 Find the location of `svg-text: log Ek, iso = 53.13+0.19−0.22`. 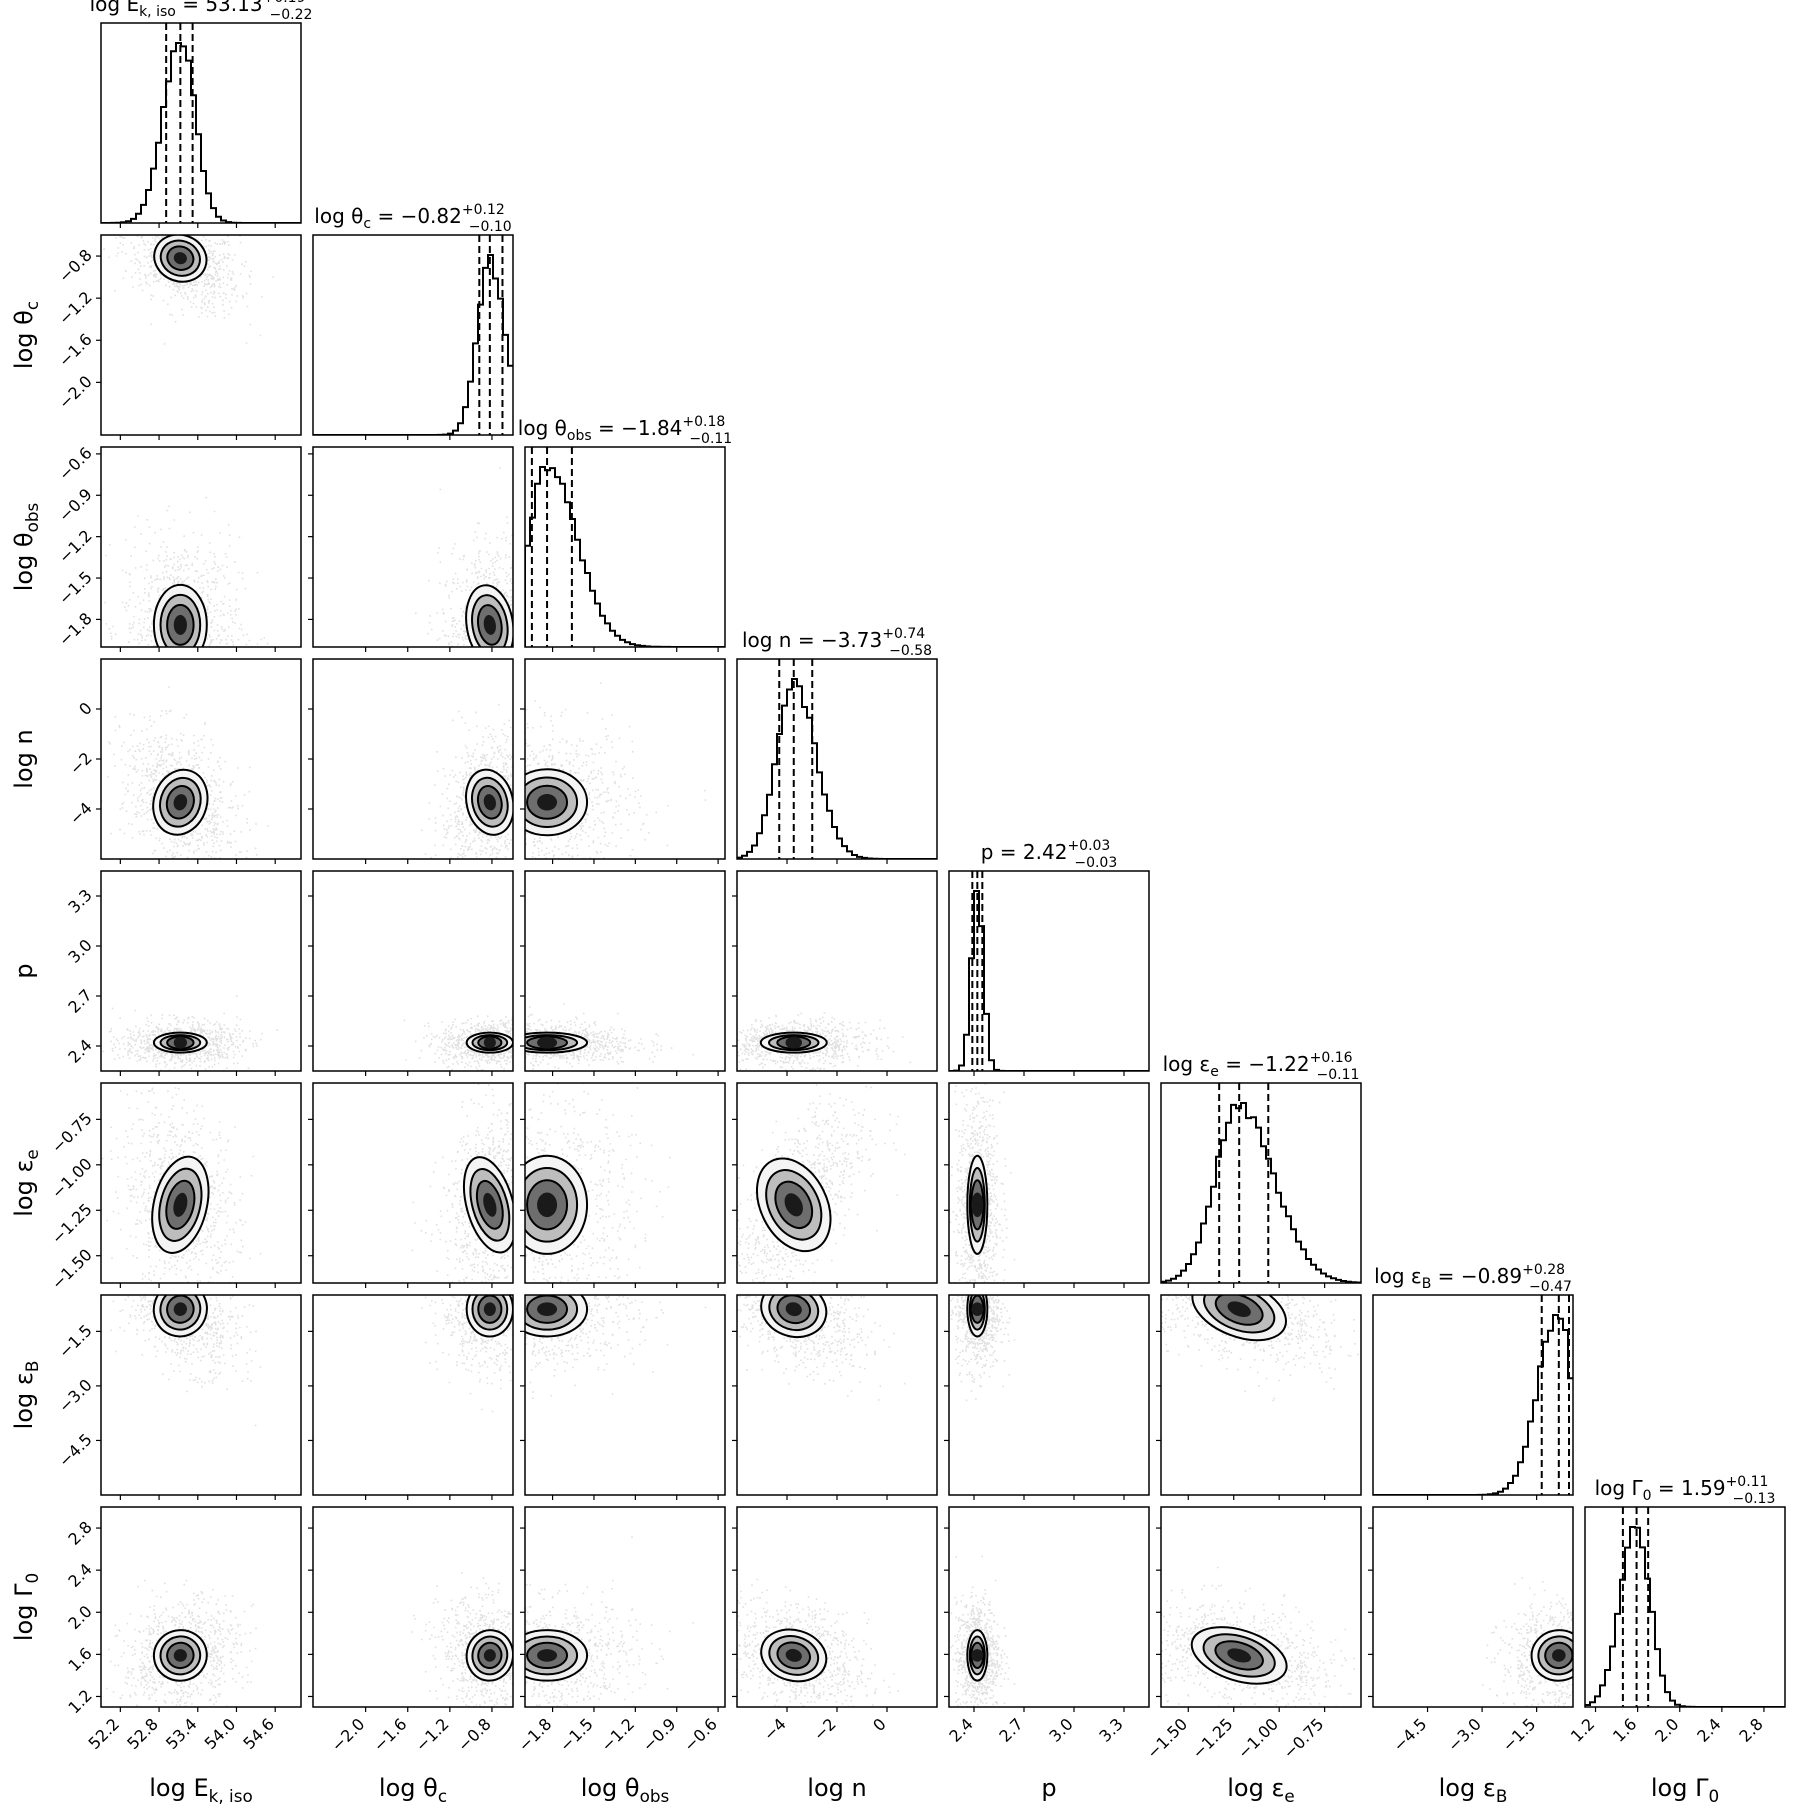

svg-text: log Ek, iso = 53.13+0.19−0.22 is located at coordinates (201, 11).